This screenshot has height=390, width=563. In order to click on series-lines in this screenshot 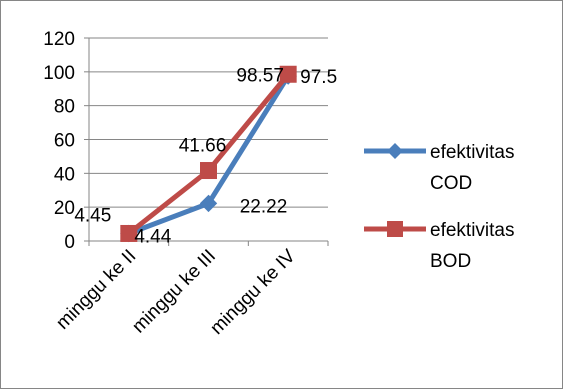, I will do `click(208, 154)`.